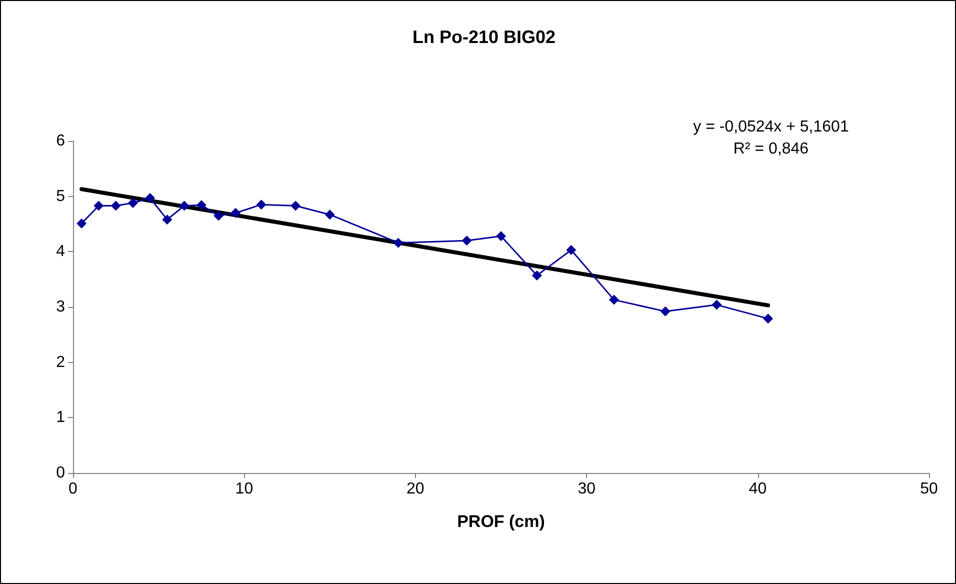 The width and height of the screenshot is (956, 584). What do you see at coordinates (73, 489) in the screenshot?
I see `x-tick-label: 0` at bounding box center [73, 489].